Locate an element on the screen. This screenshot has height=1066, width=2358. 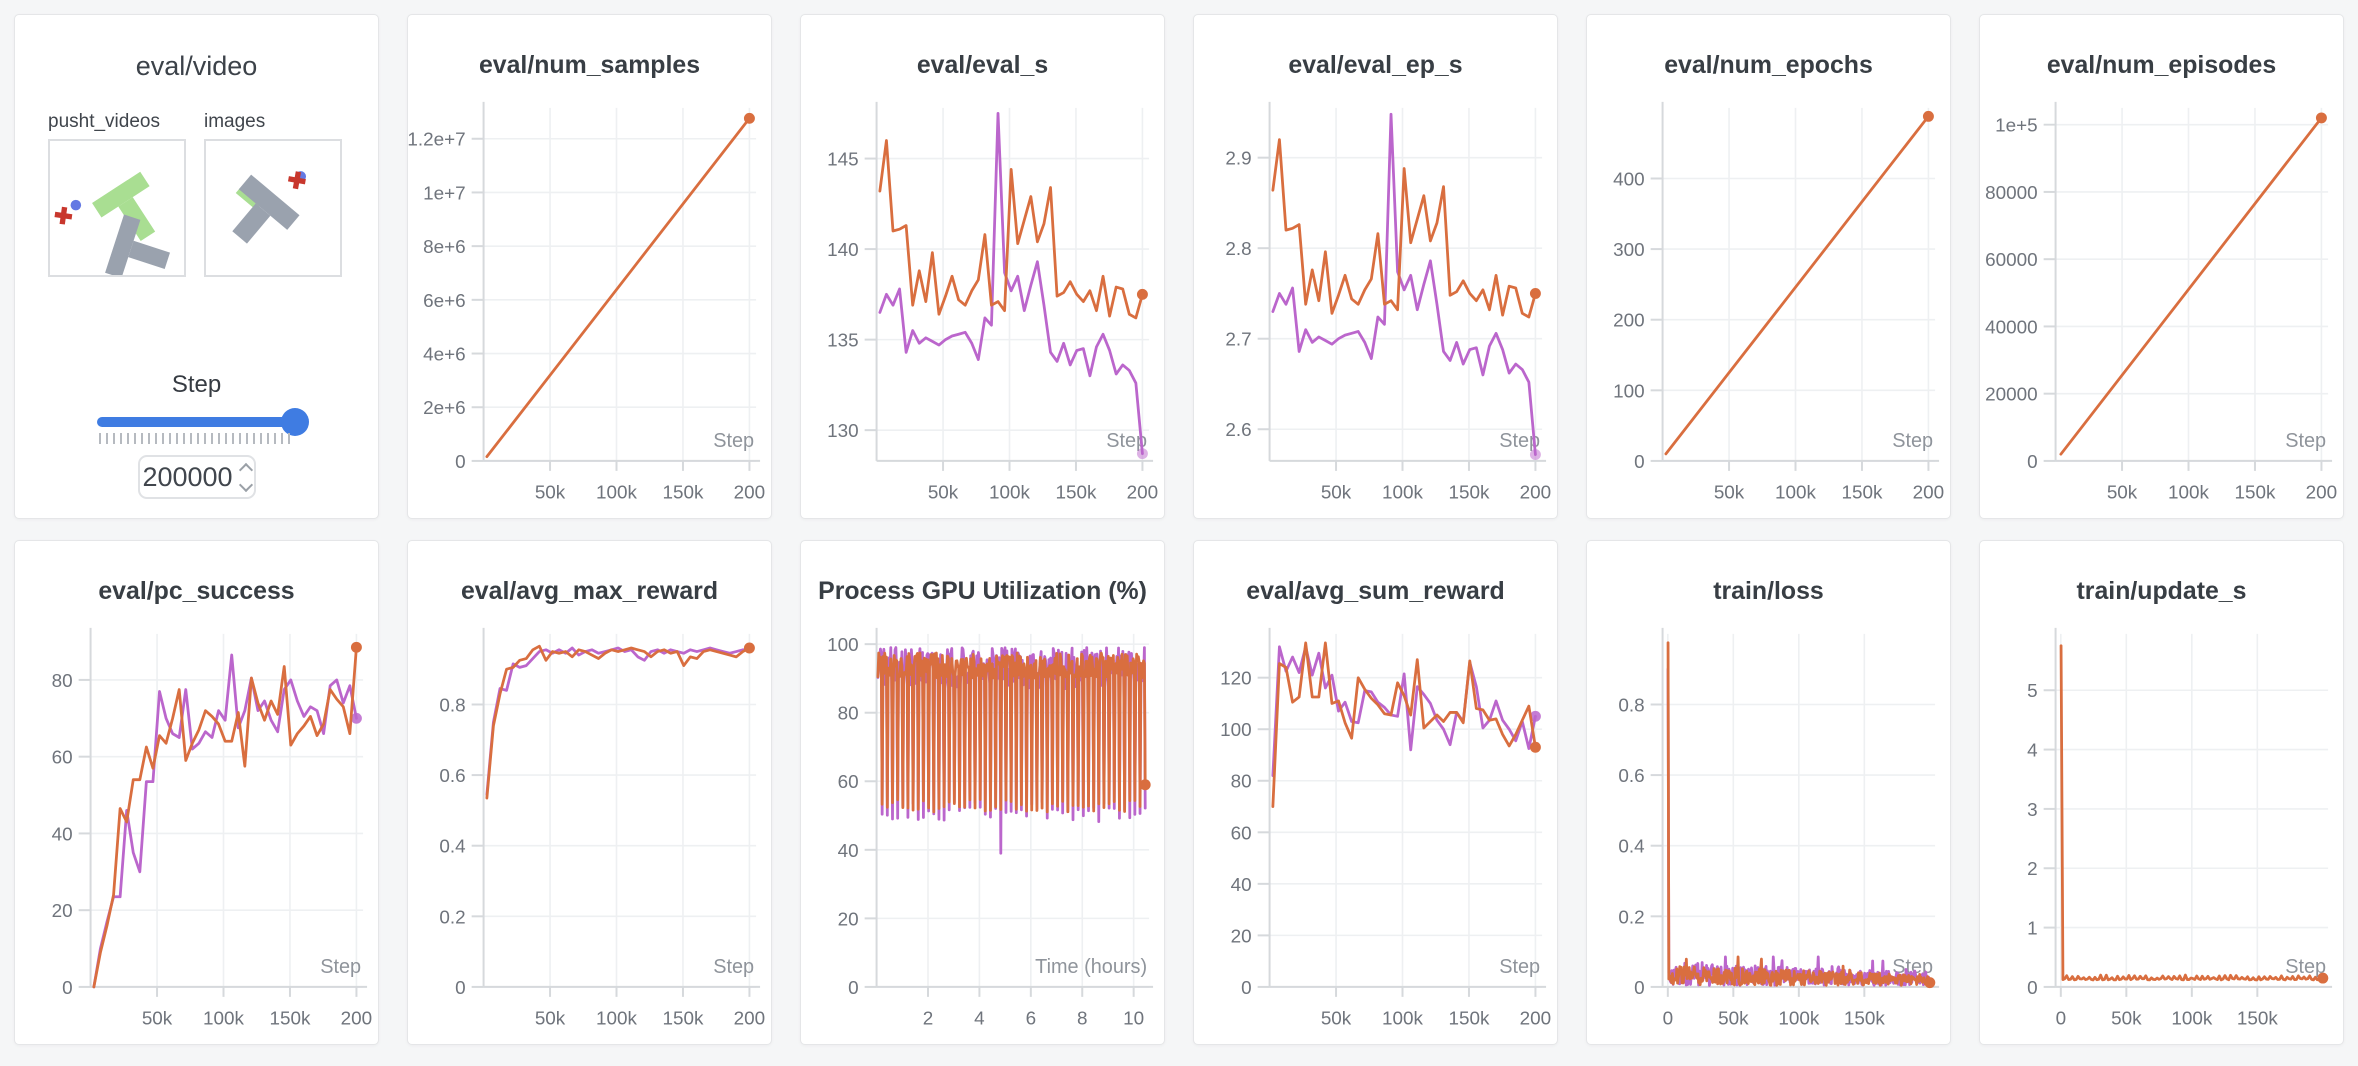
y-tick-label: 300 is located at coordinates (1629, 250).